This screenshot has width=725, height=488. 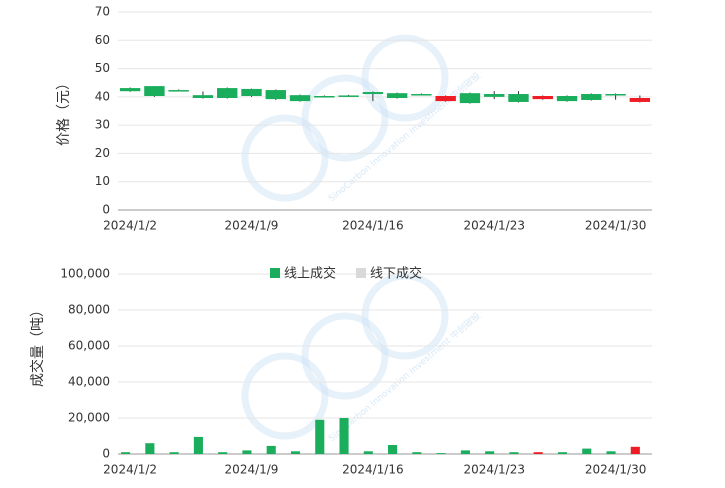 What do you see at coordinates (102, 68) in the screenshot?
I see `y-tick-label: 50` at bounding box center [102, 68].